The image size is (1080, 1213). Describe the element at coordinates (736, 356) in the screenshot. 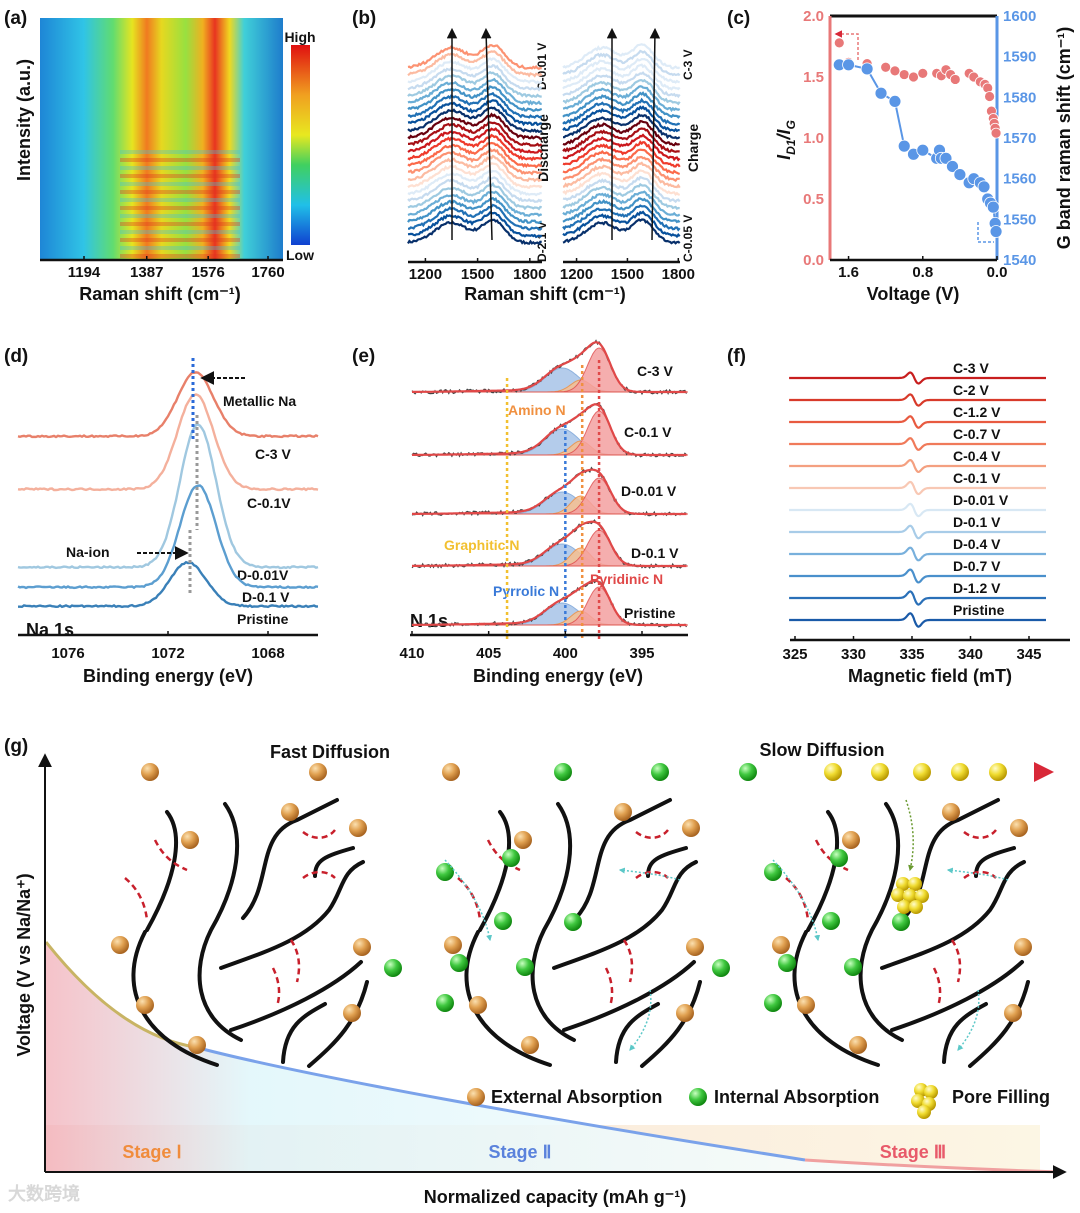

I see `panel-label: (f)` at that location.